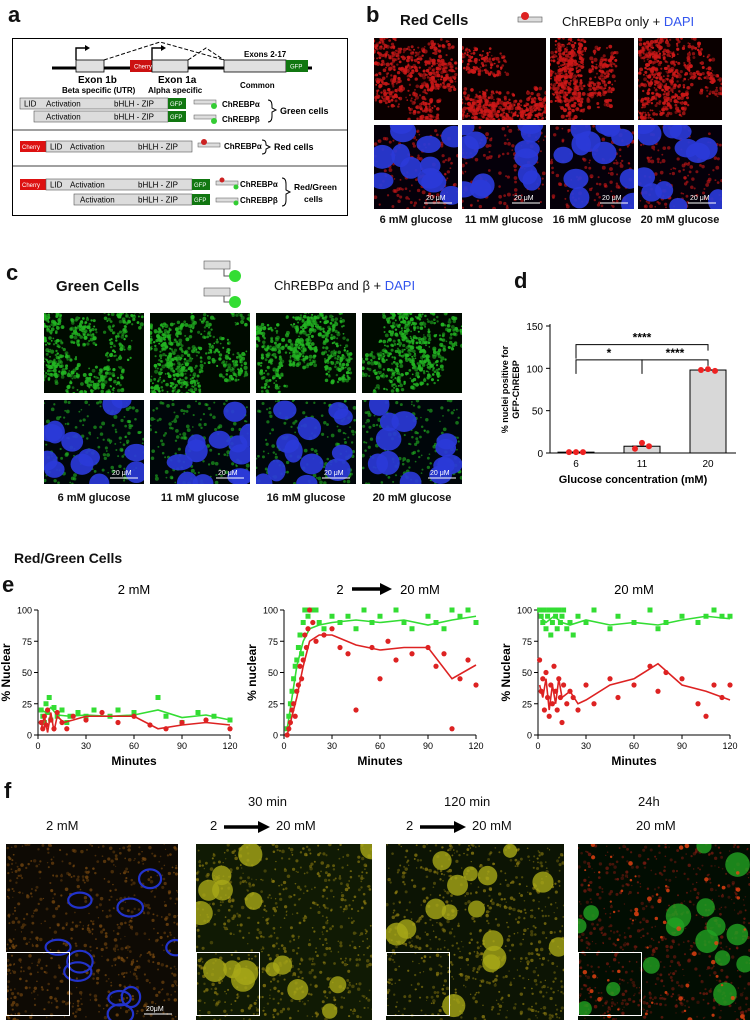  I want to click on panel-b-title: Red Cells, so click(434, 20).